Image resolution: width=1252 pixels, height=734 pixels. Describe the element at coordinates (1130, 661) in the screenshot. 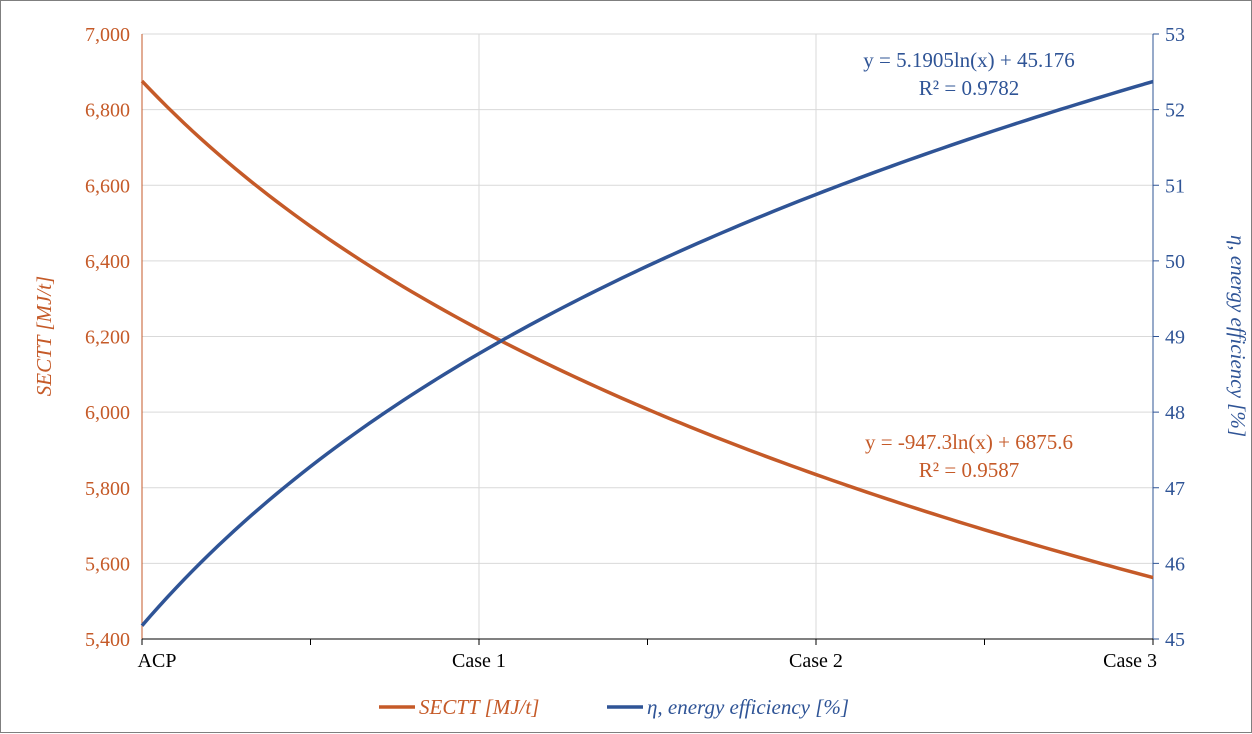

I see `x-tick-label: Case 3` at that location.